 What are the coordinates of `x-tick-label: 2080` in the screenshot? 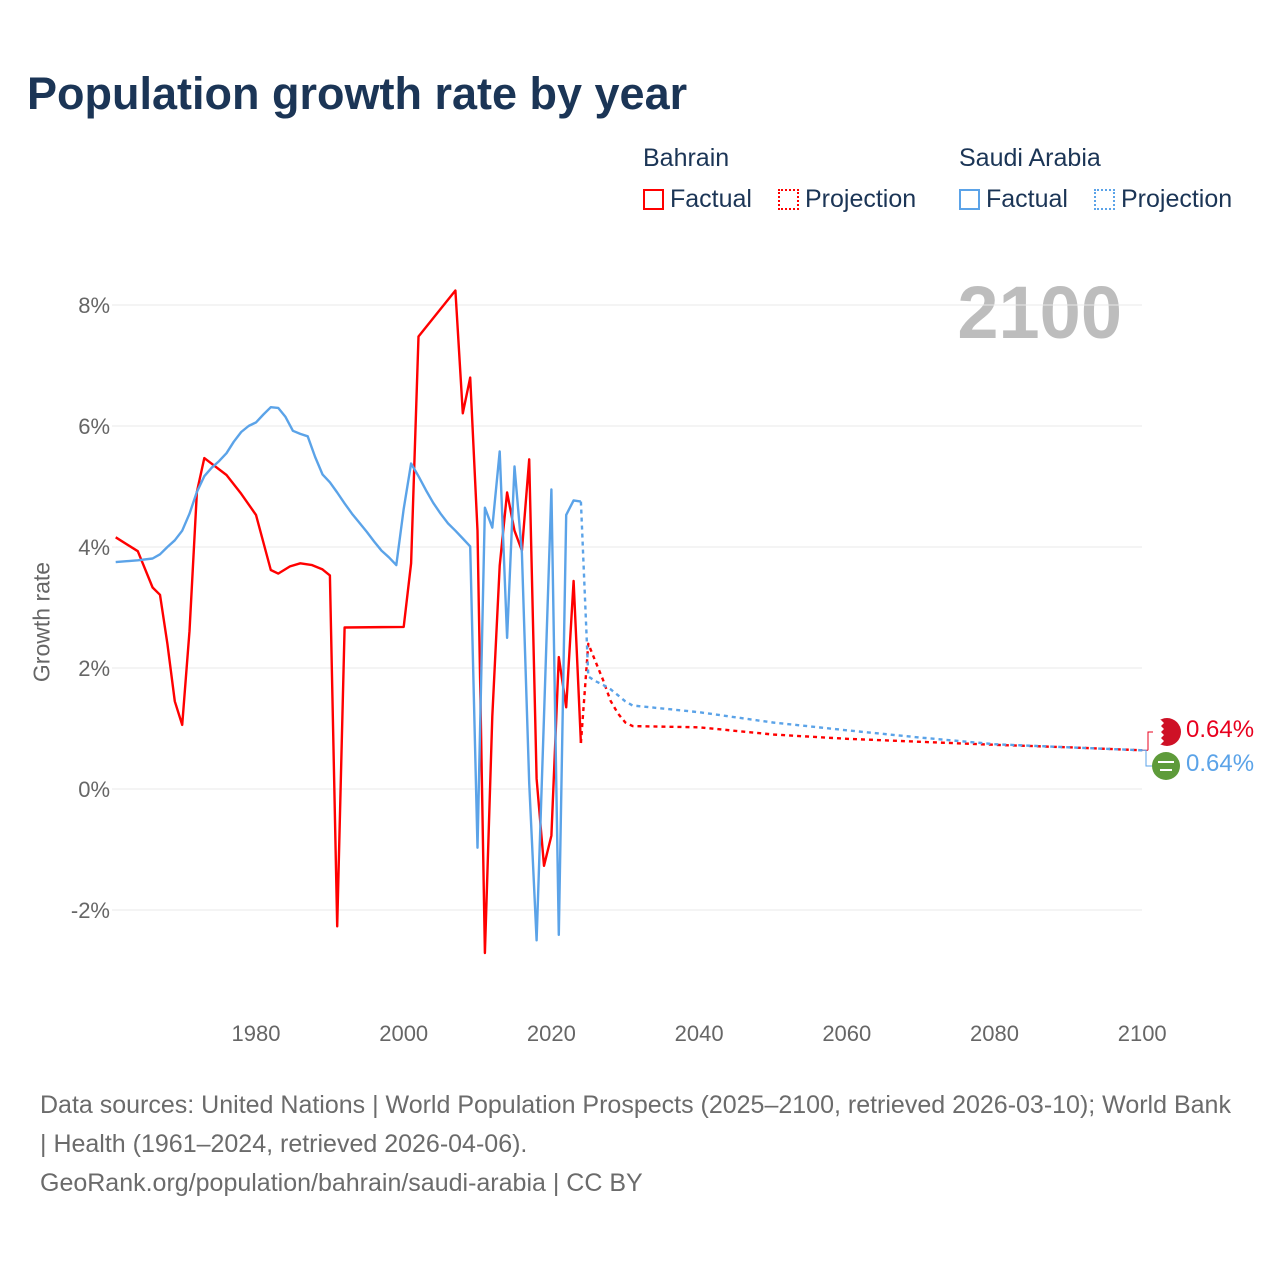 It's located at (994, 1033).